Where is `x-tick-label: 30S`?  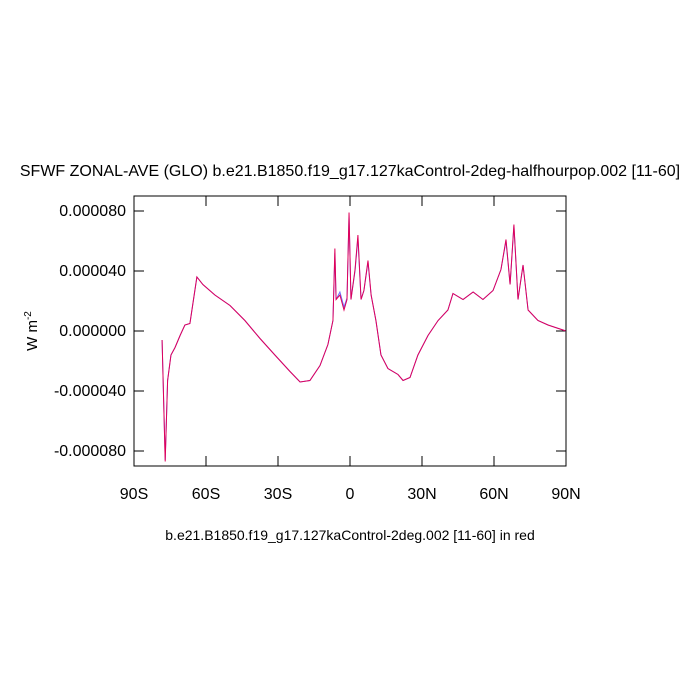
x-tick-label: 30S is located at coordinates (278, 494).